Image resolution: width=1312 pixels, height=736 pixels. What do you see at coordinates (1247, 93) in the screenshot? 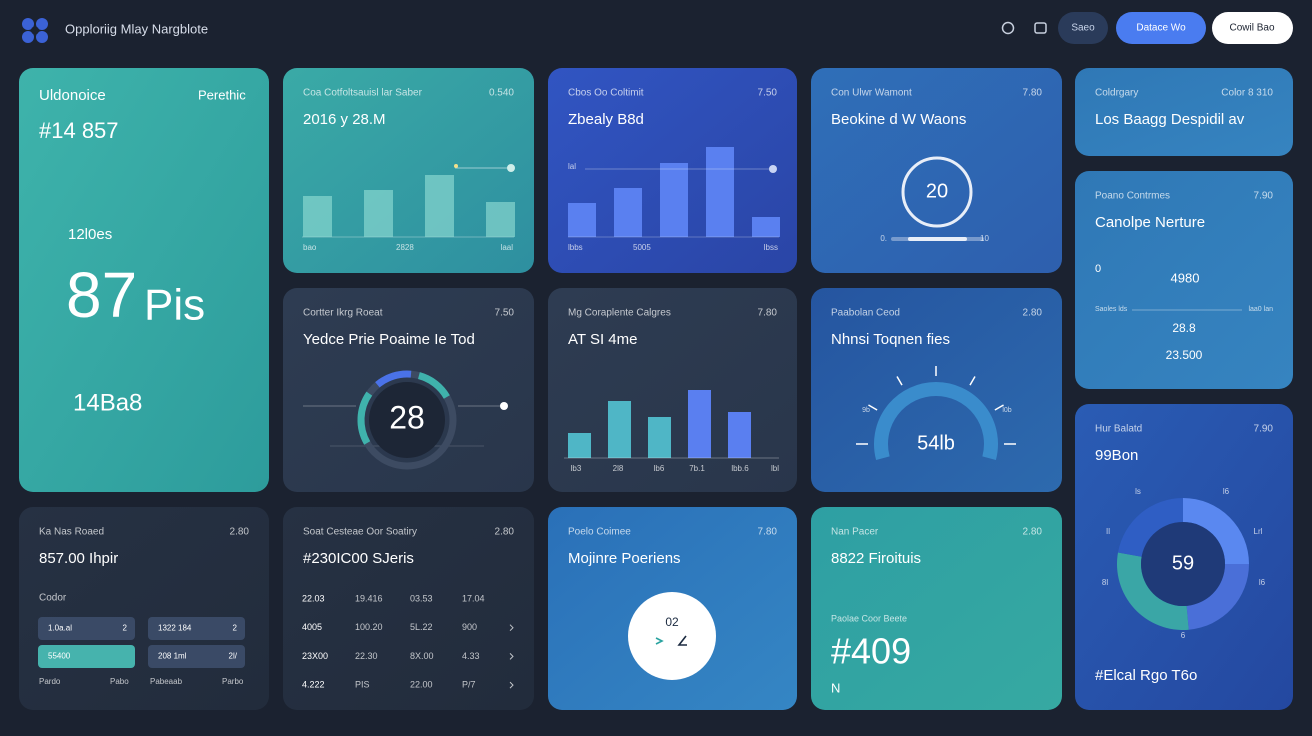
I see `card-stat: Color 8 310` at bounding box center [1247, 93].